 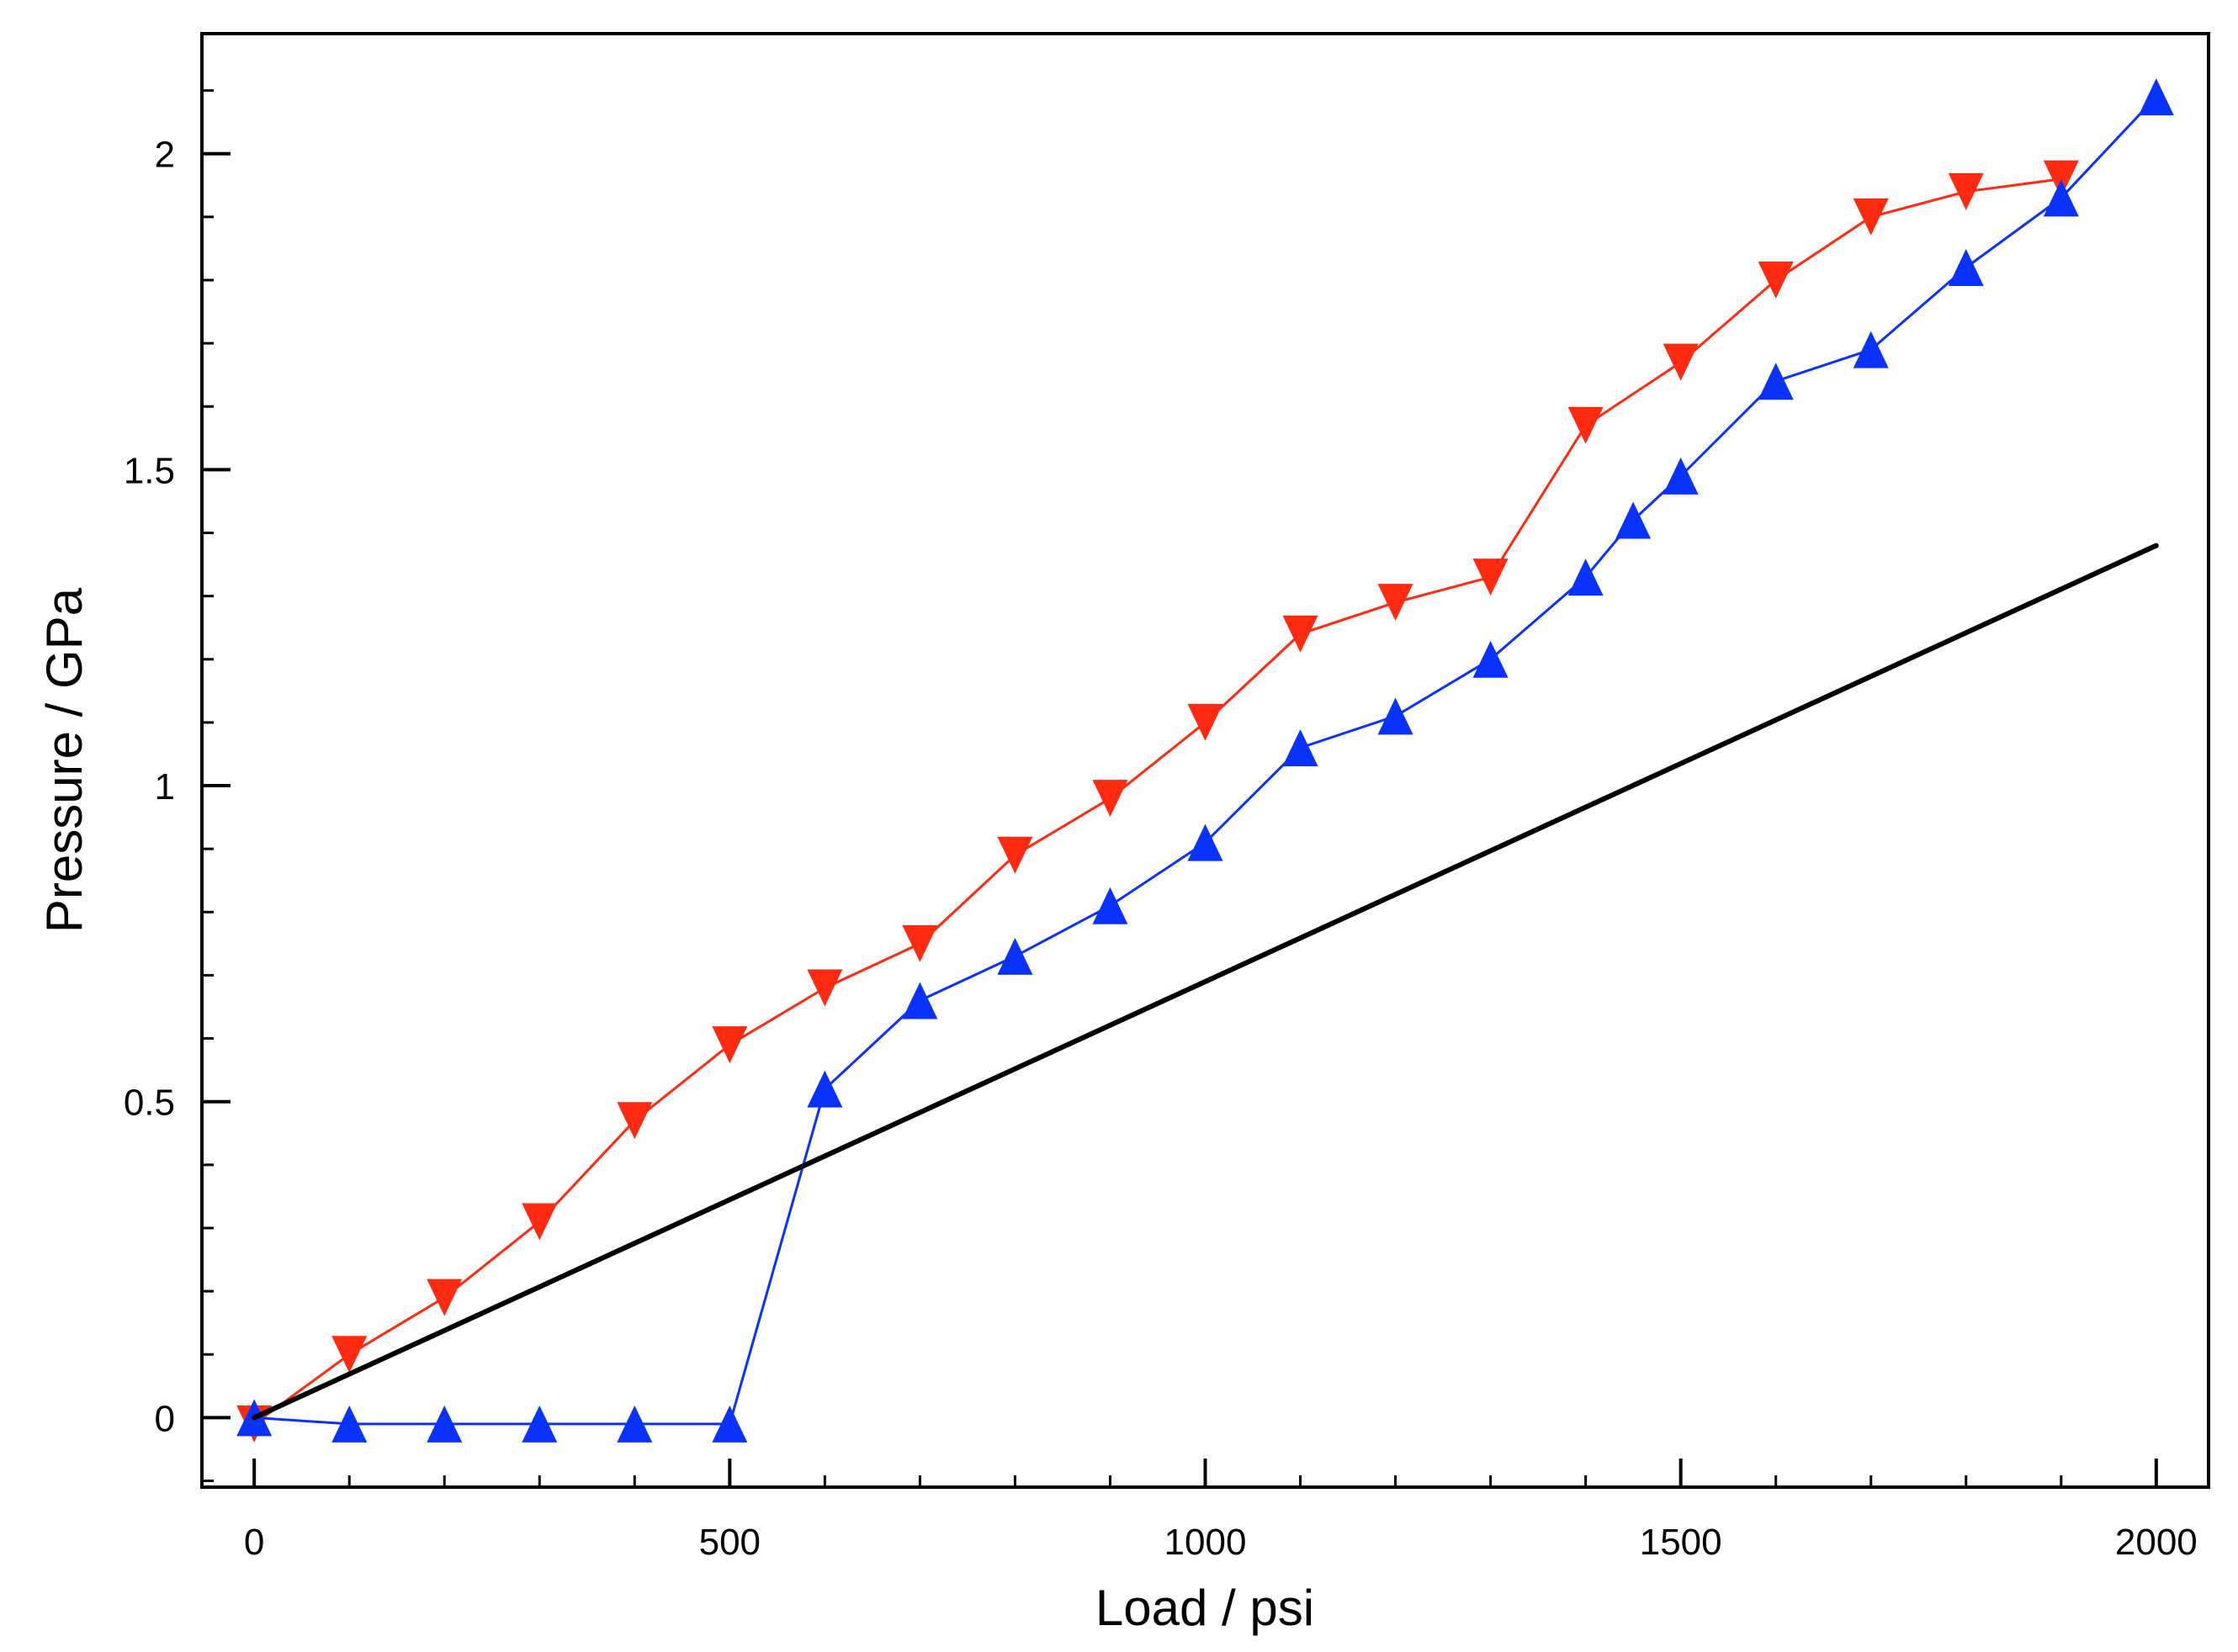 What do you see at coordinates (165, 155) in the screenshot?
I see `y-tick-label: 2` at bounding box center [165, 155].